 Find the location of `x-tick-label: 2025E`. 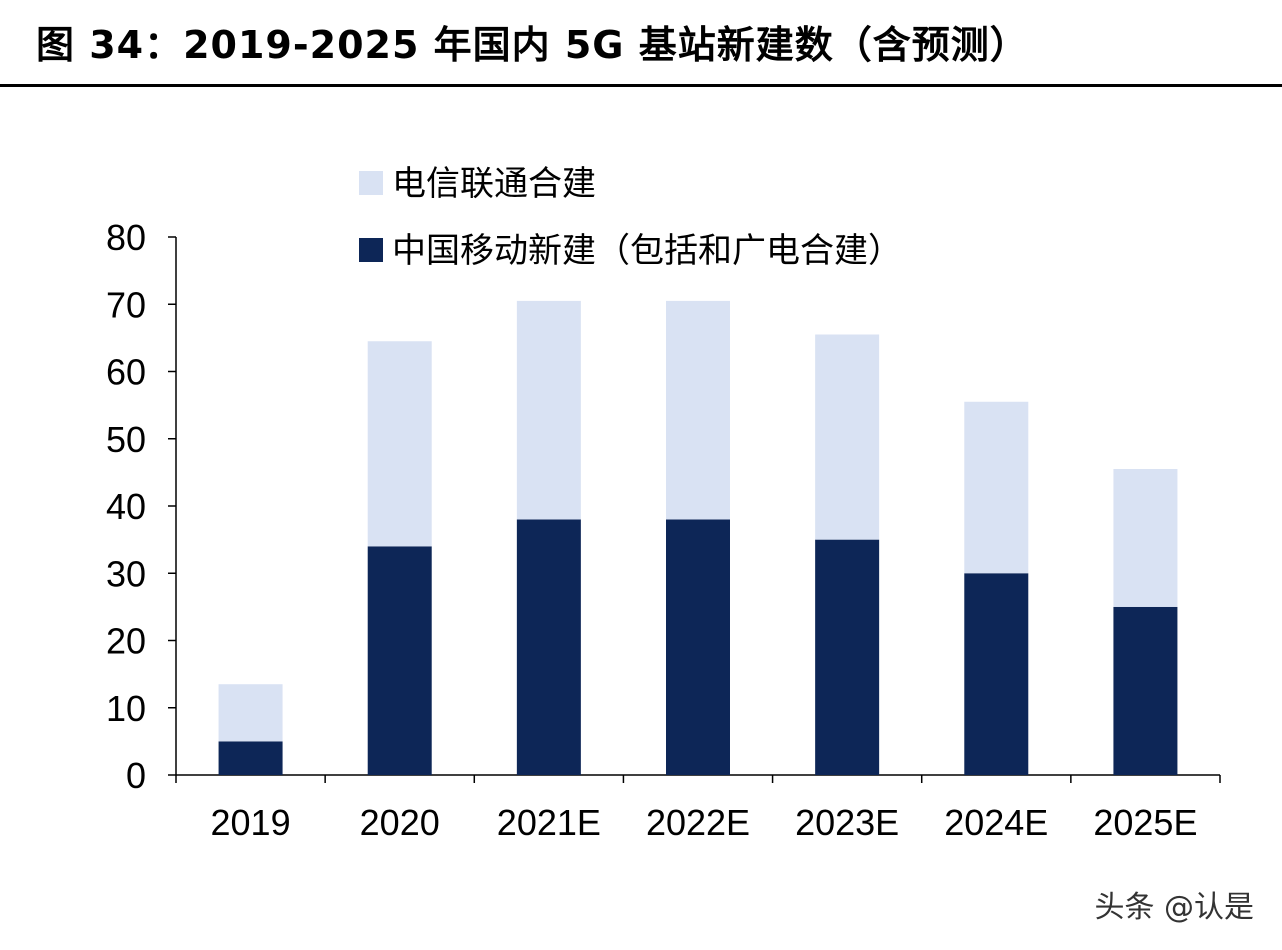

x-tick-label: 2025E is located at coordinates (1145, 822).